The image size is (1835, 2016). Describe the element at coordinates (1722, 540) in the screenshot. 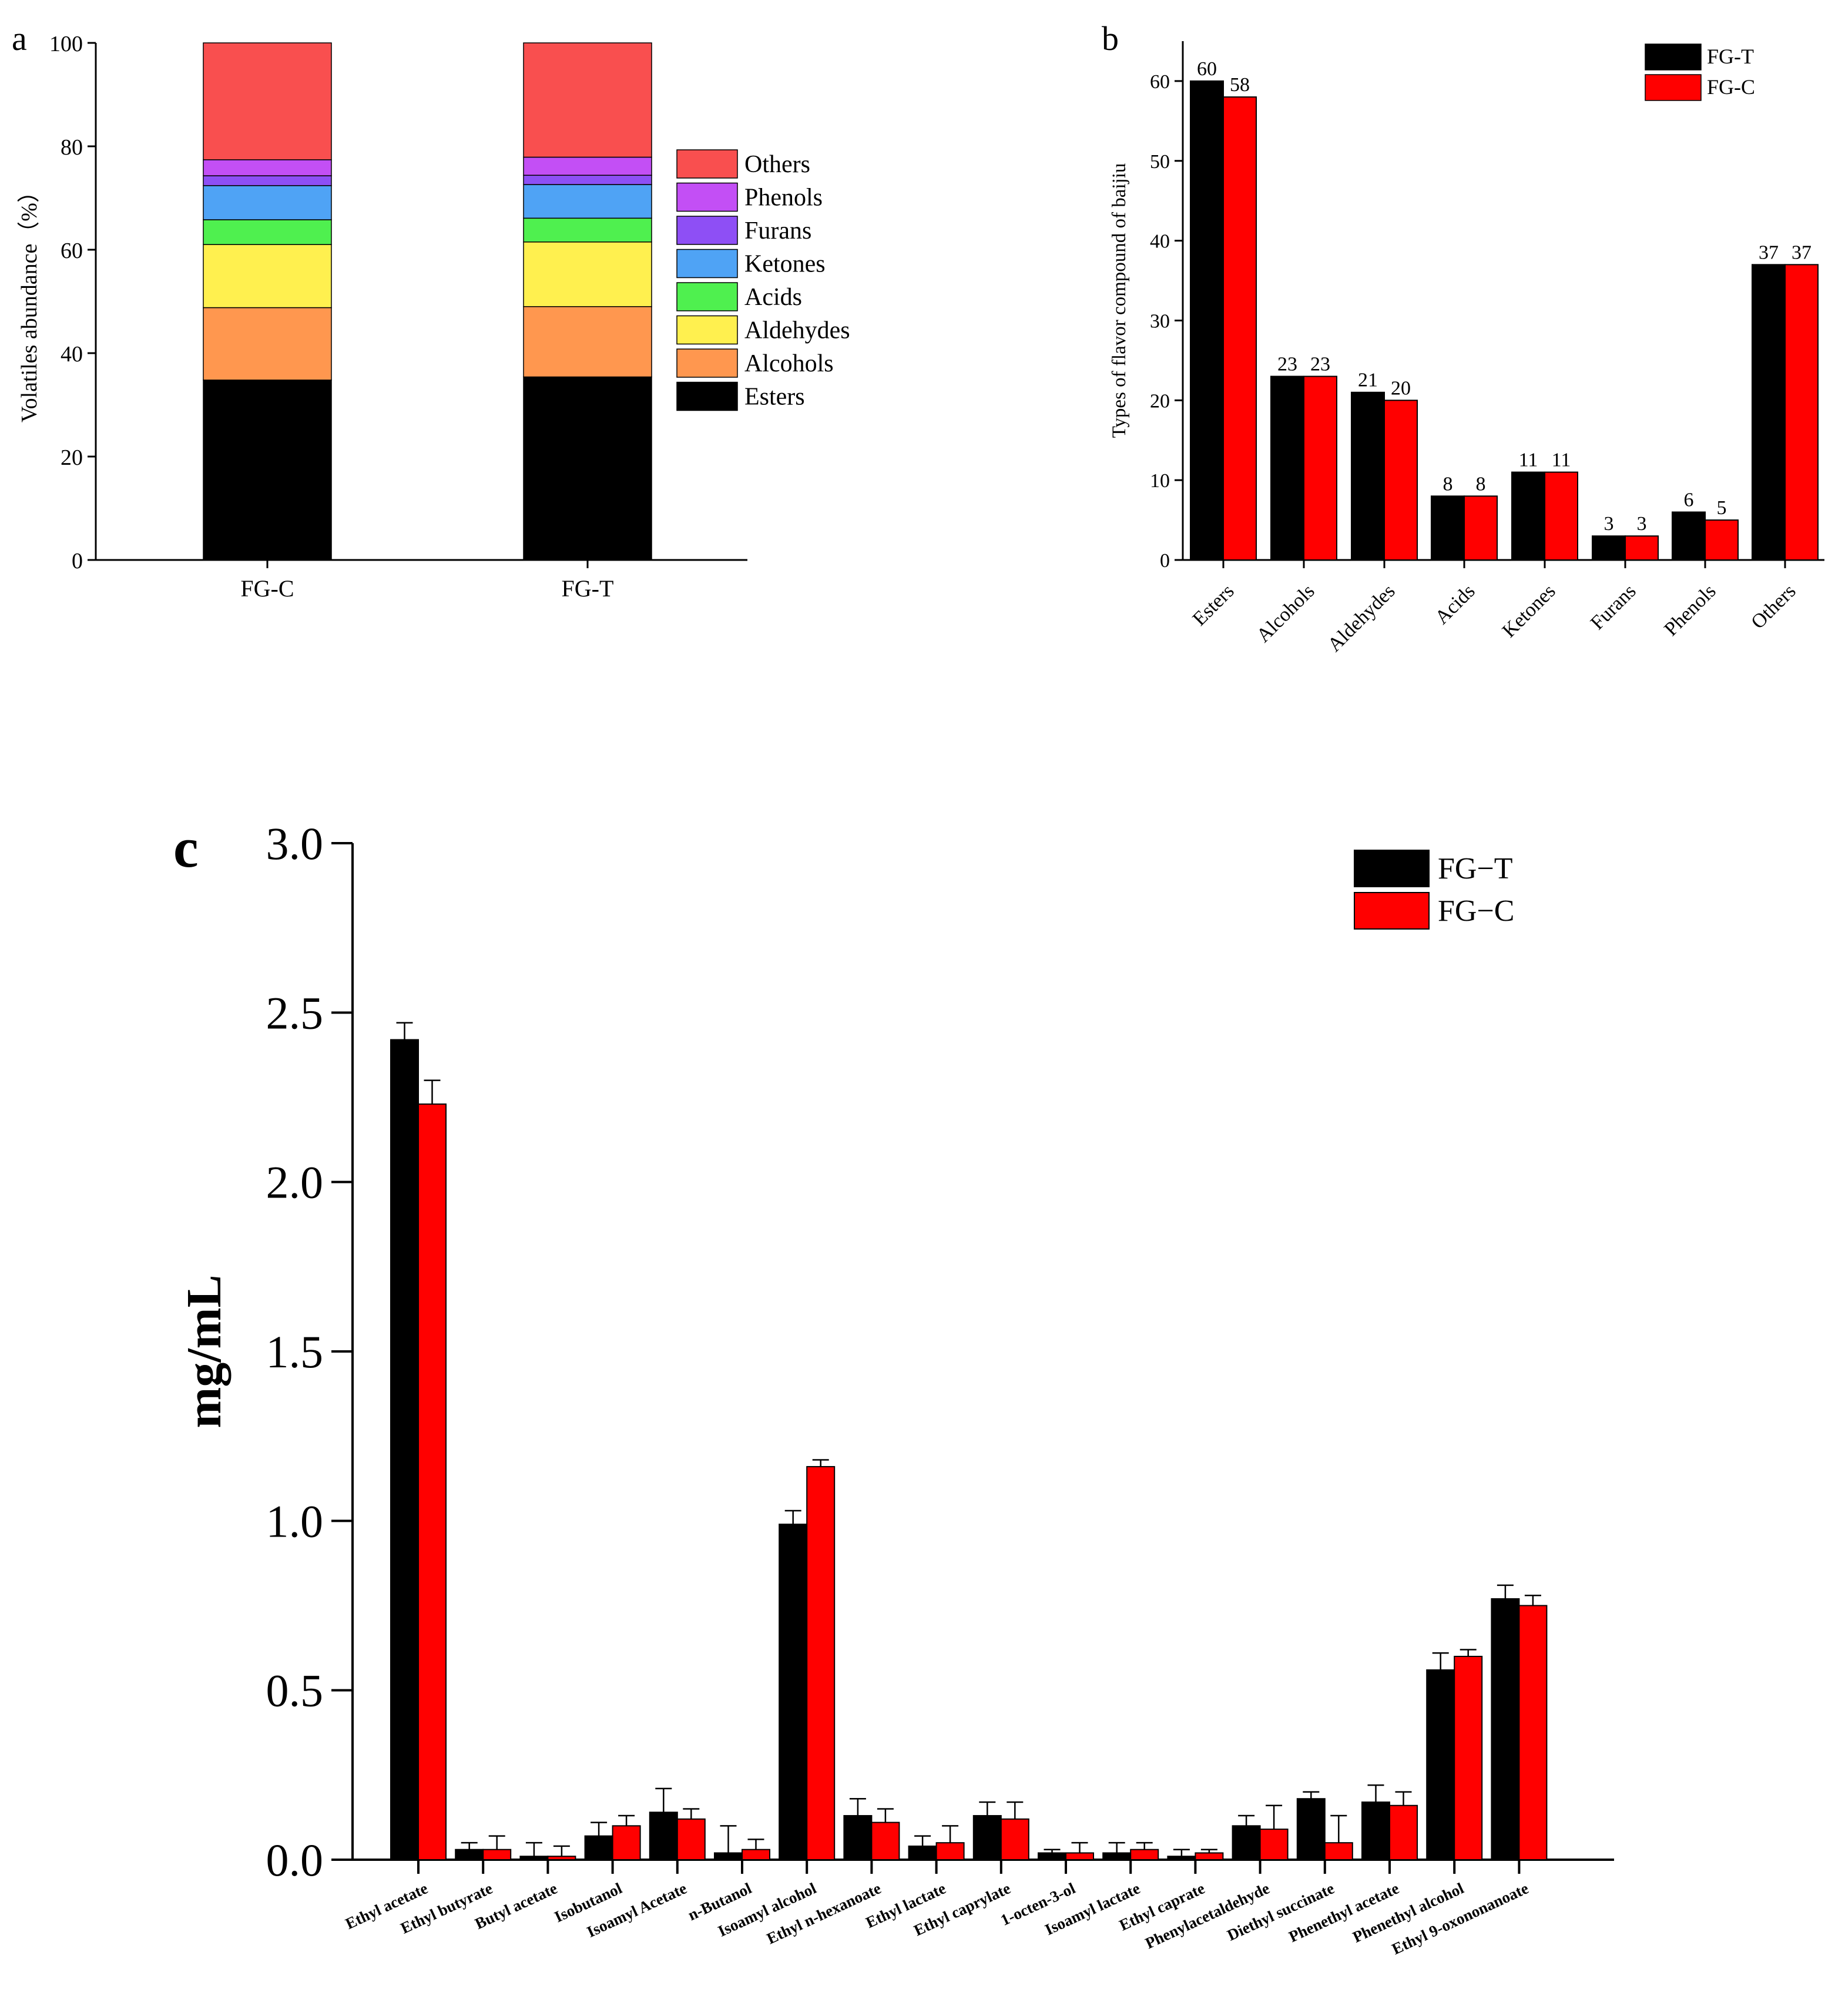

I see `chart-b-bar-fg-c-phenols` at that location.